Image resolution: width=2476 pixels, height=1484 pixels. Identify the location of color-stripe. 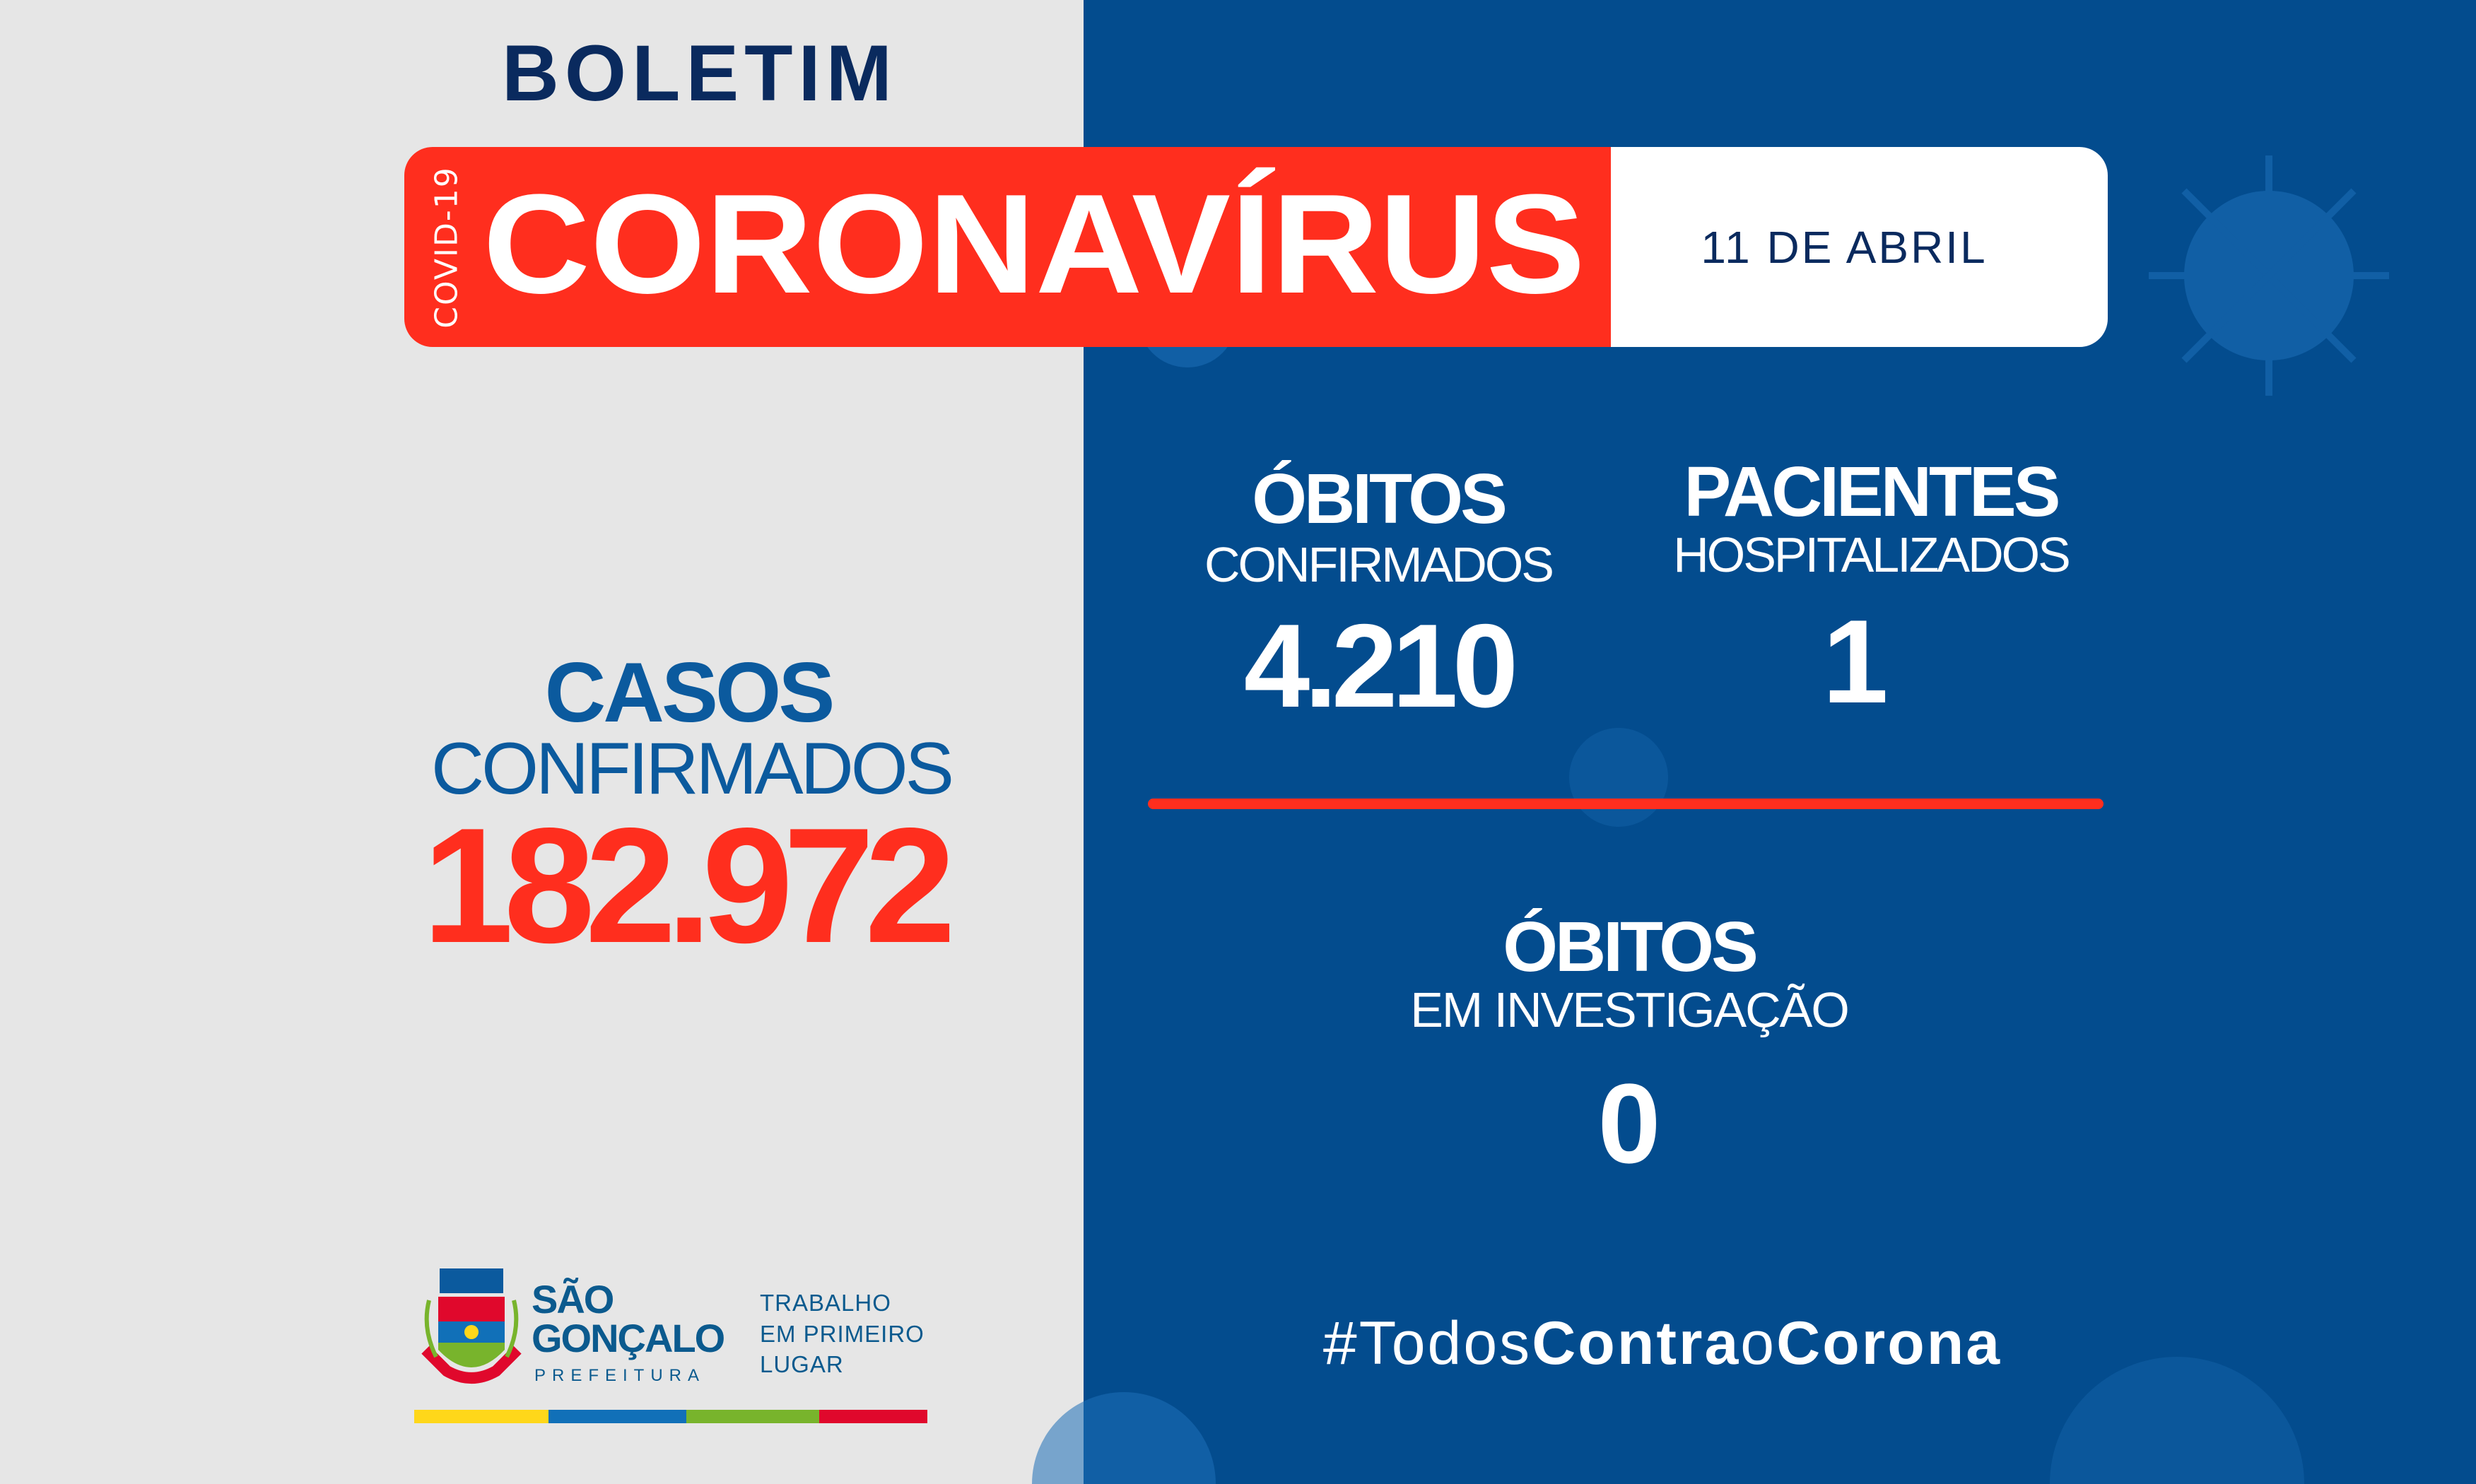
(670, 1416).